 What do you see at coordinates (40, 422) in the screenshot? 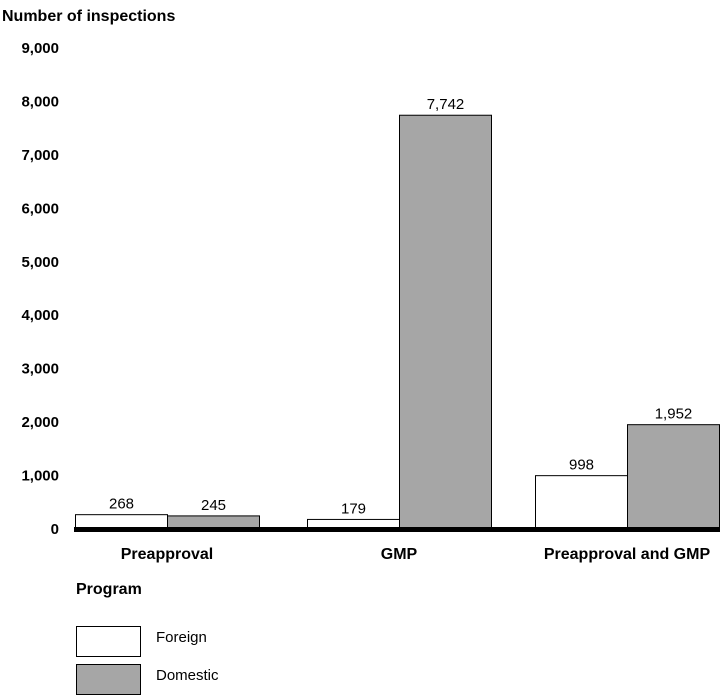
I see `y-tick-label: 2,000` at bounding box center [40, 422].